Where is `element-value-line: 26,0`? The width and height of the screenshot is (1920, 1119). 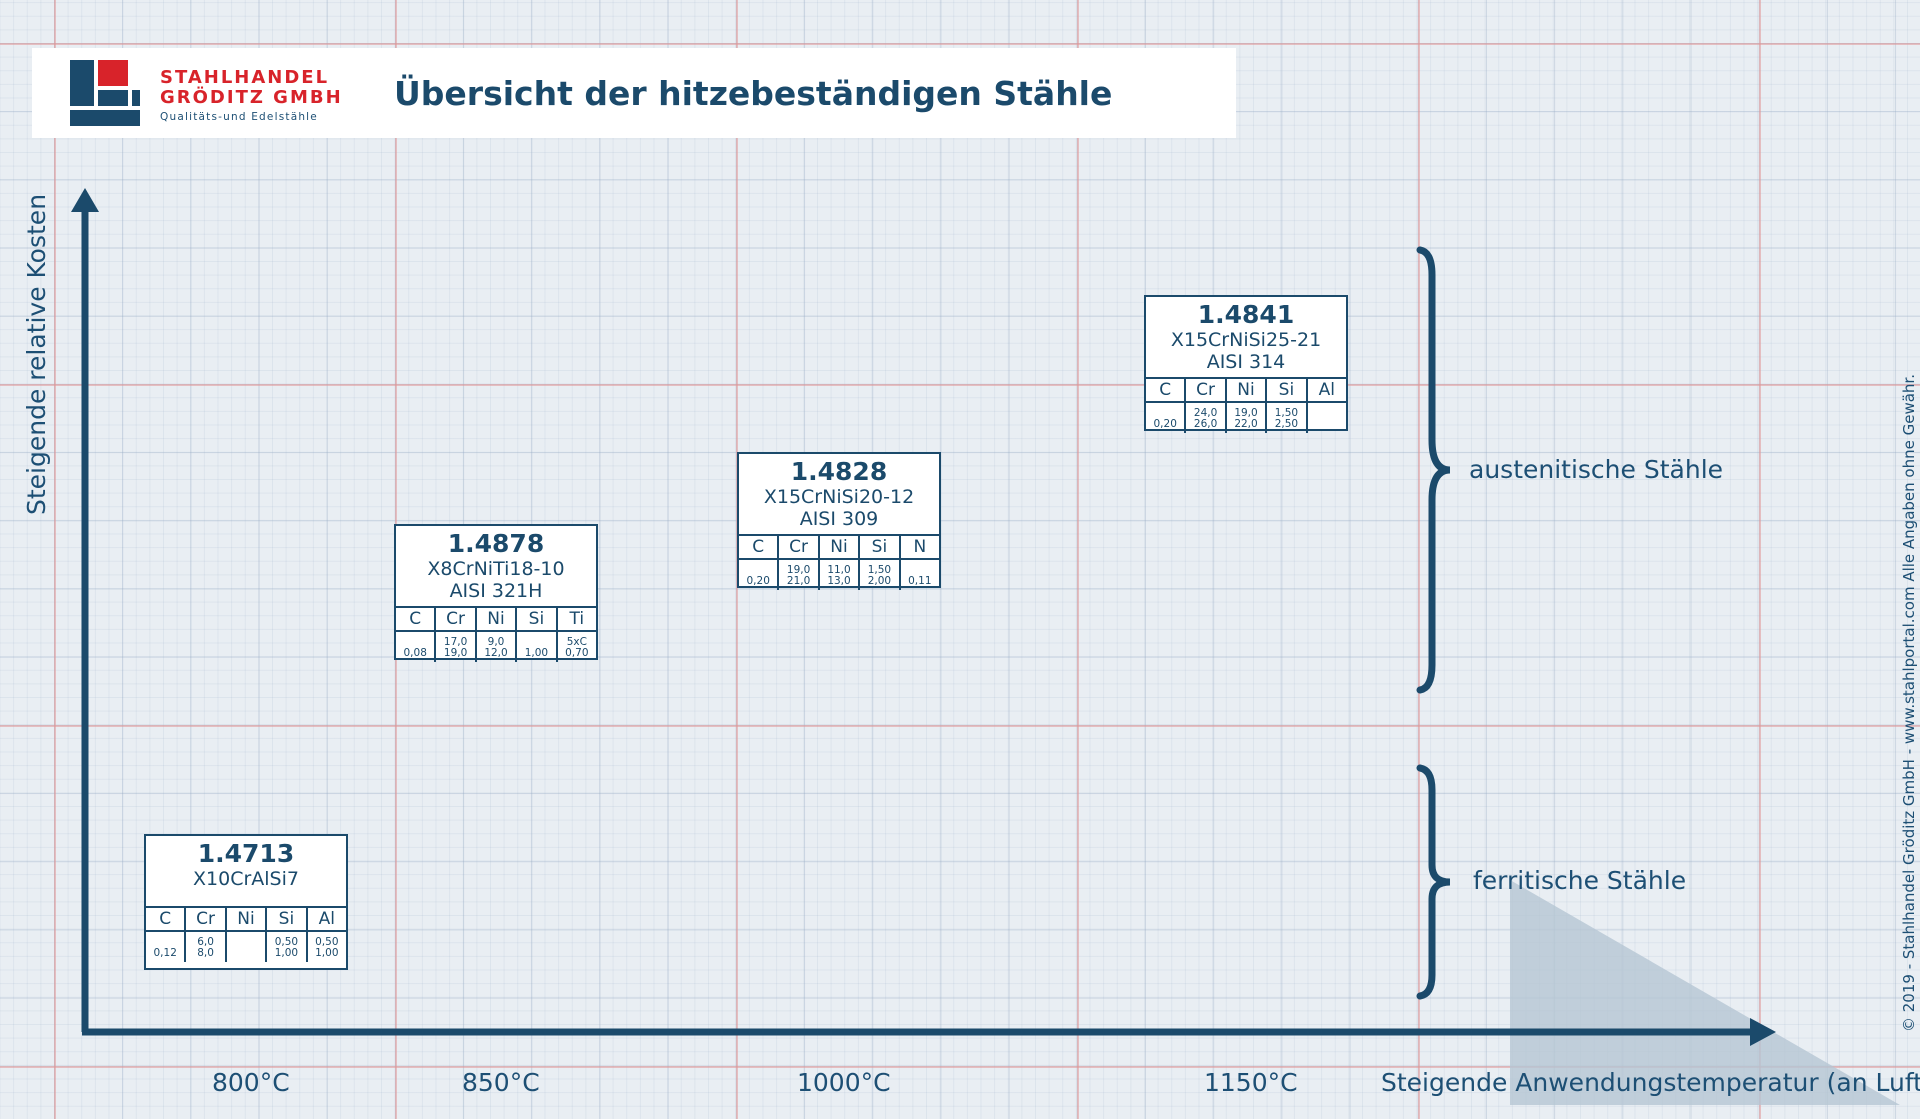 element-value-line: 26,0 is located at coordinates (1205, 424).